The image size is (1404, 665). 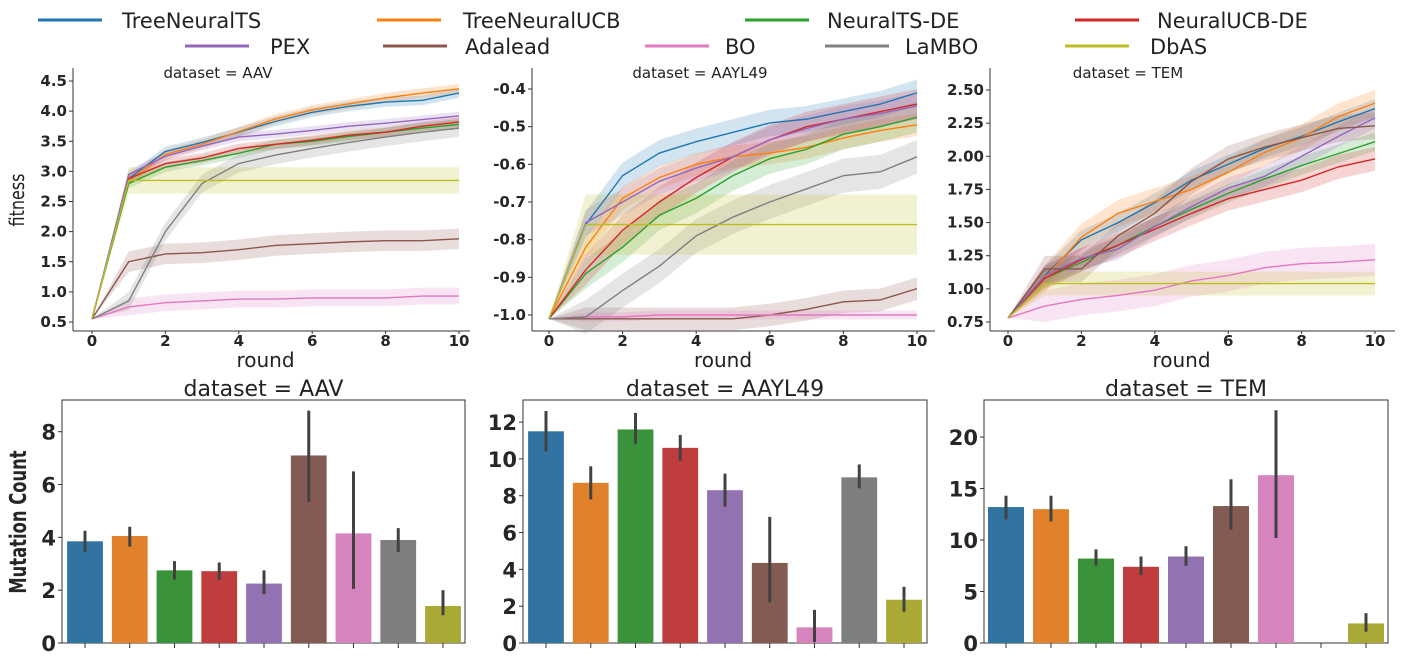 I want to click on legend-item: DbAS, so click(x=1136, y=47).